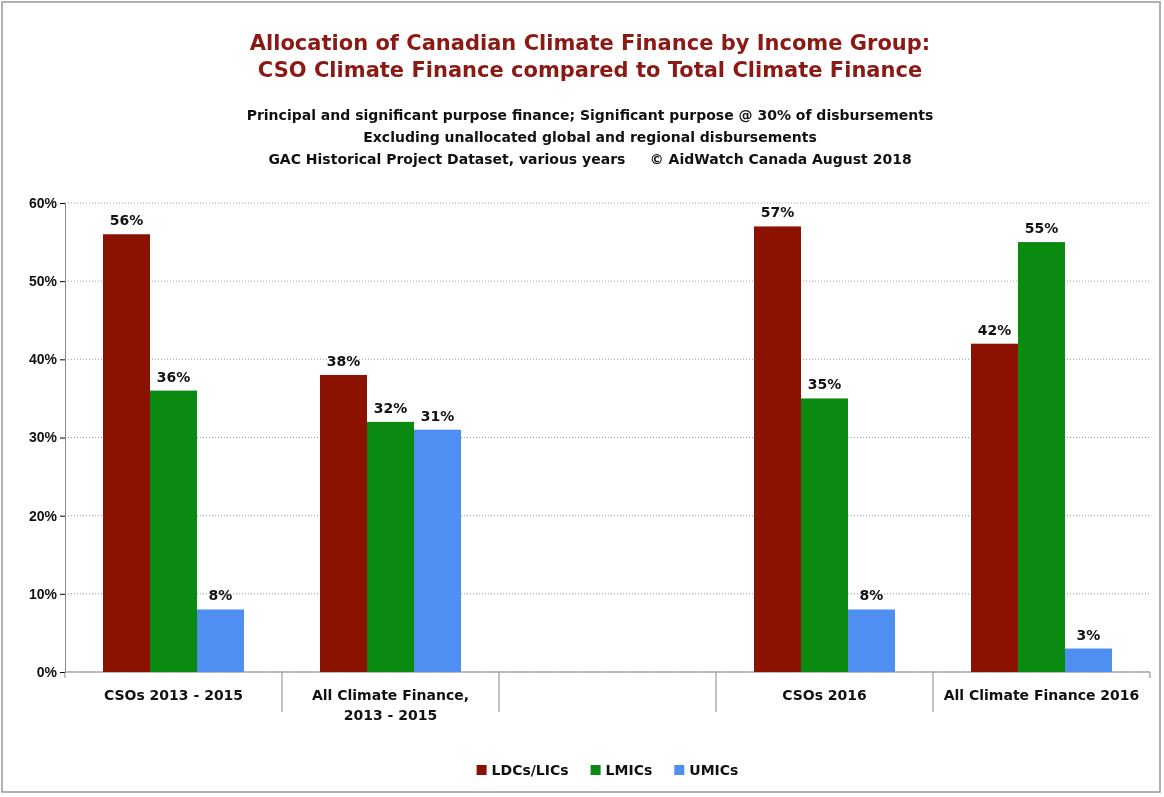 The height and width of the screenshot is (797, 1164). What do you see at coordinates (43, 281) in the screenshot?
I see `y-tick-label: 50%` at bounding box center [43, 281].